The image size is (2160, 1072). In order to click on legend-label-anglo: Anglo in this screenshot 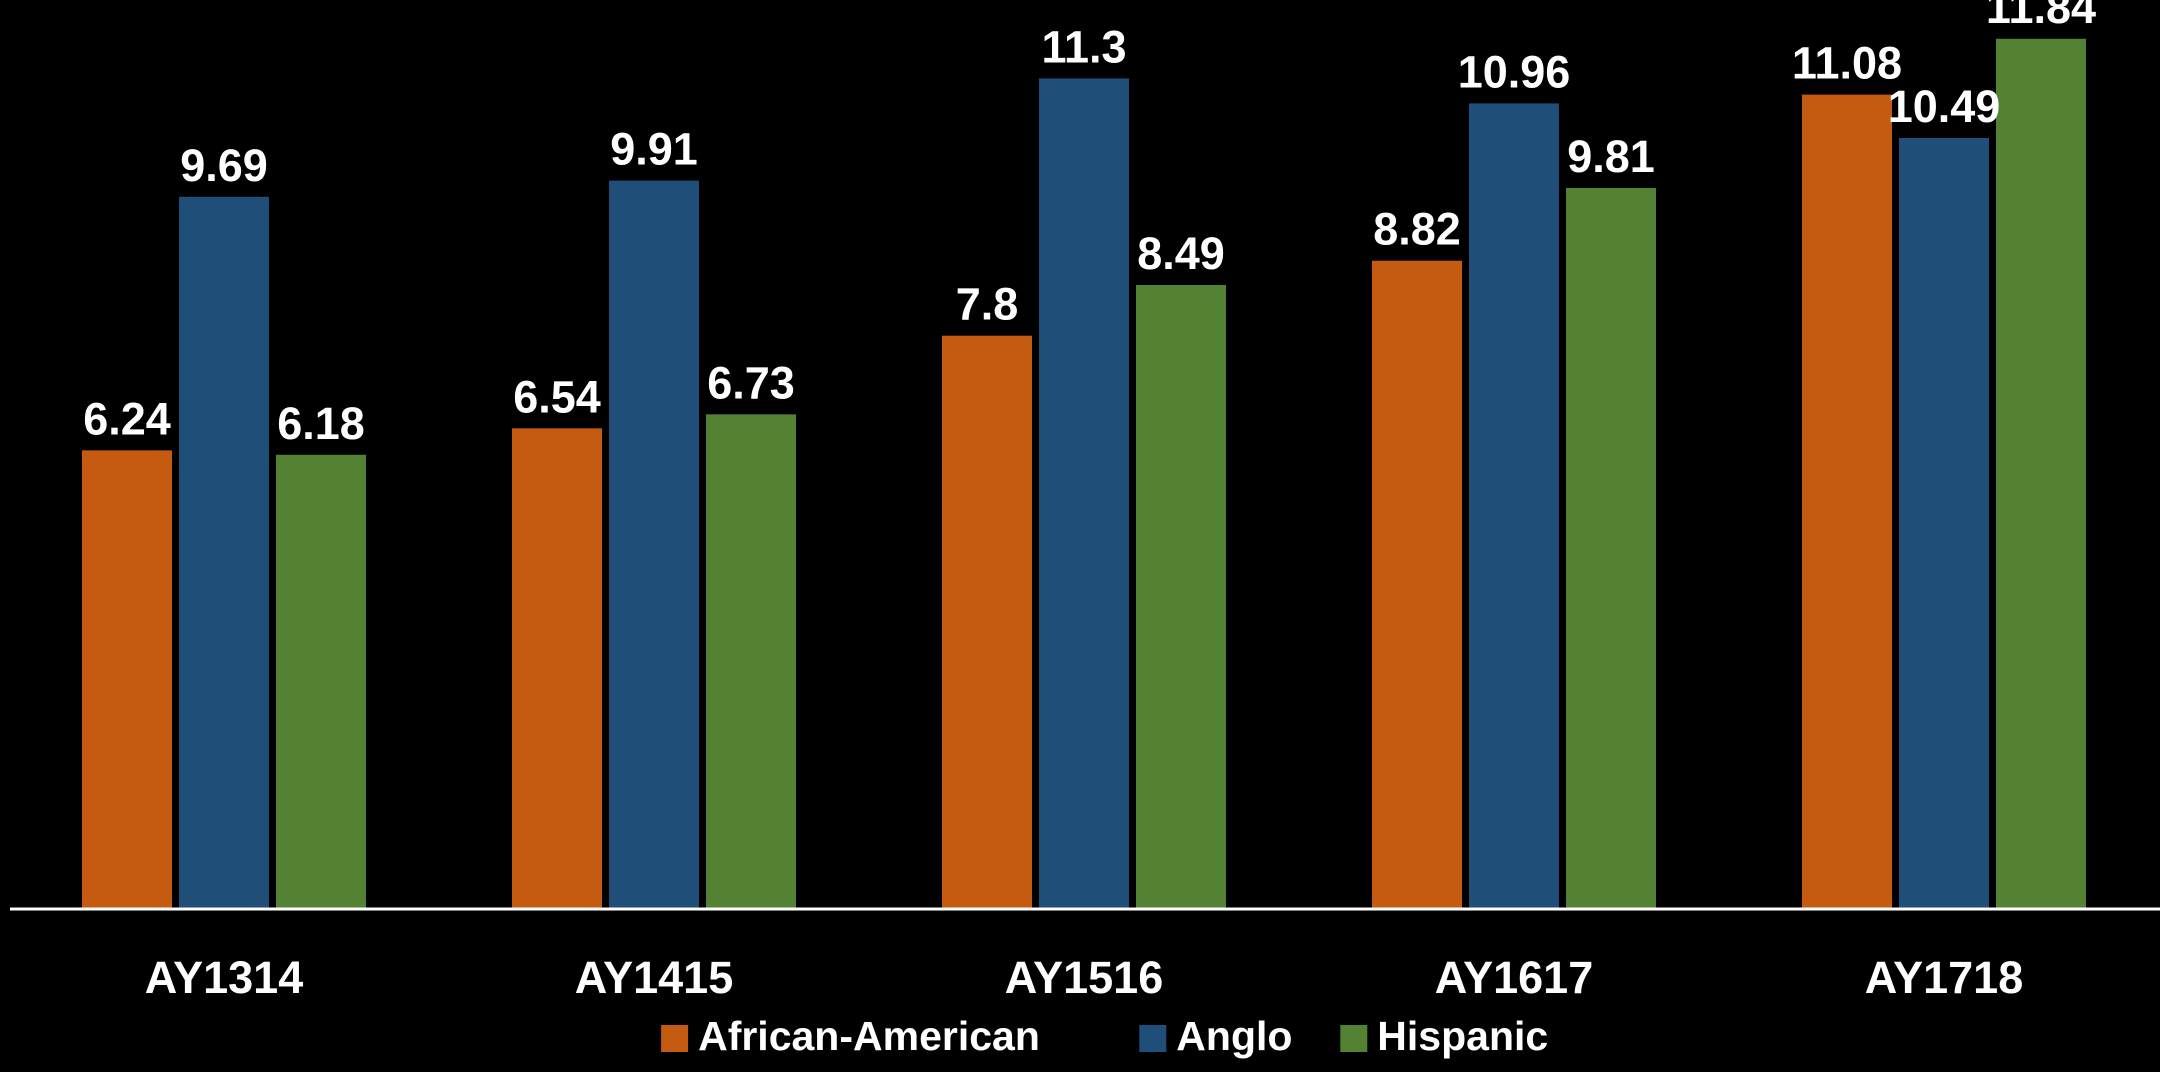, I will do `click(1234, 1036)`.